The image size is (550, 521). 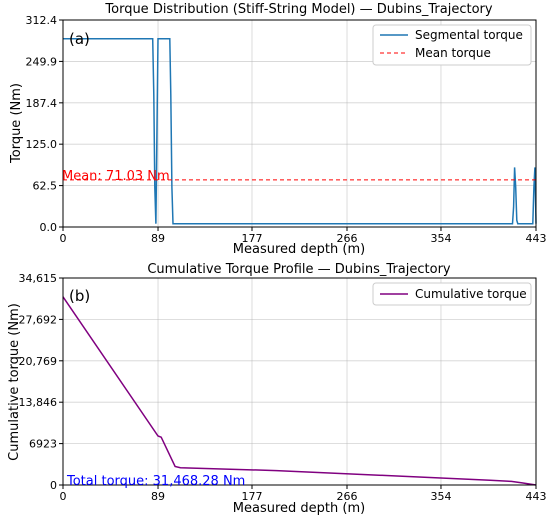 What do you see at coordinates (116, 176) in the screenshot?
I see `mean-annotation: Mean: 71.03 Nm` at bounding box center [116, 176].